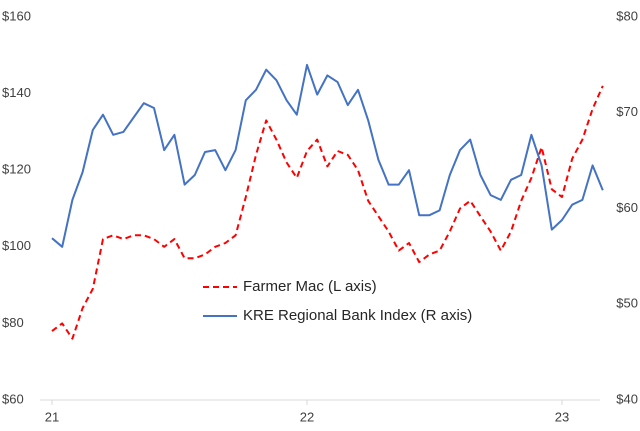 The width and height of the screenshot is (640, 431). Describe the element at coordinates (627, 207) in the screenshot. I see `y2-tick-label: $60` at that location.